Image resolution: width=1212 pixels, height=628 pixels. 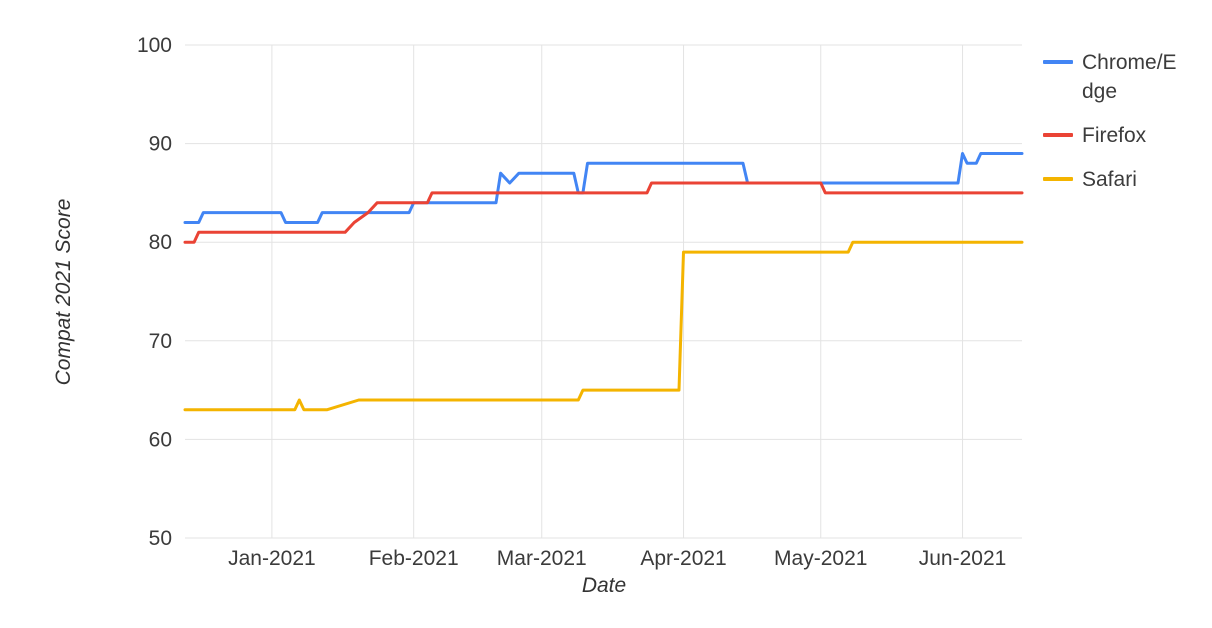 I want to click on legend-item-chrome-edge: Chrome/Edge, so click(x=1110, y=77).